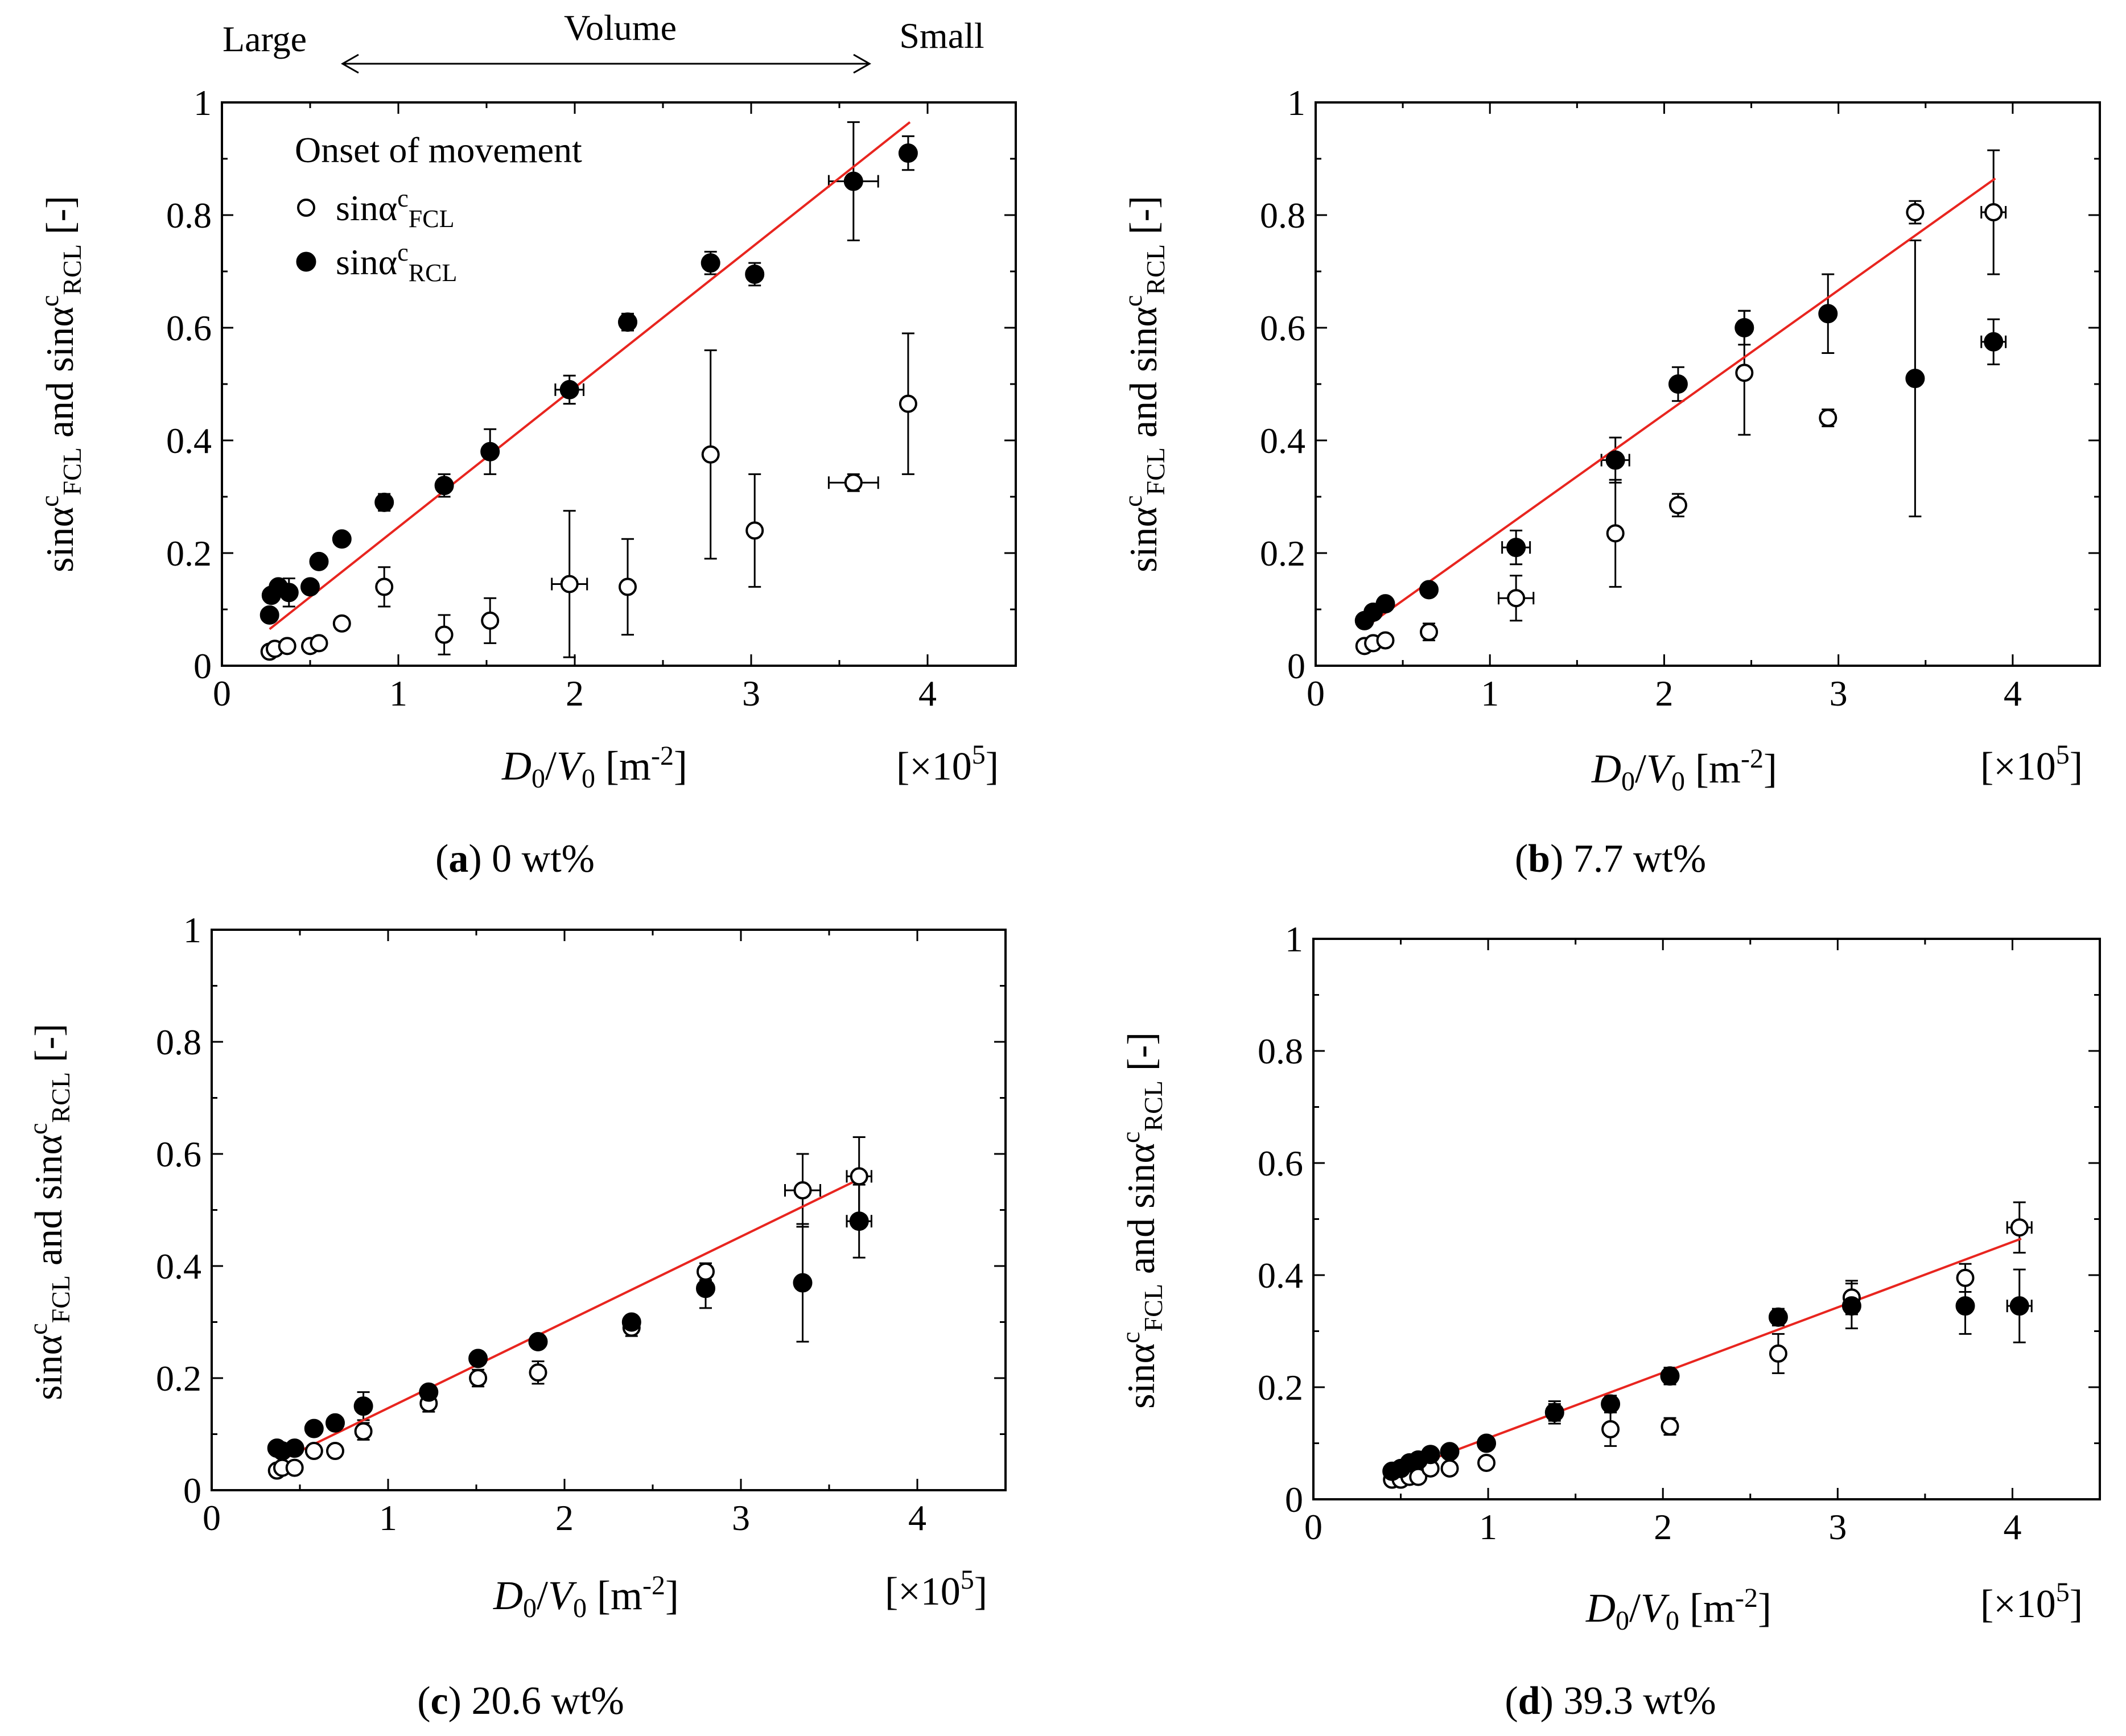 Image resolution: width=2126 pixels, height=1736 pixels. I want to click on panel-a-legend: Onset of movement sinαcFCL sinαcRCL, so click(438, 208).